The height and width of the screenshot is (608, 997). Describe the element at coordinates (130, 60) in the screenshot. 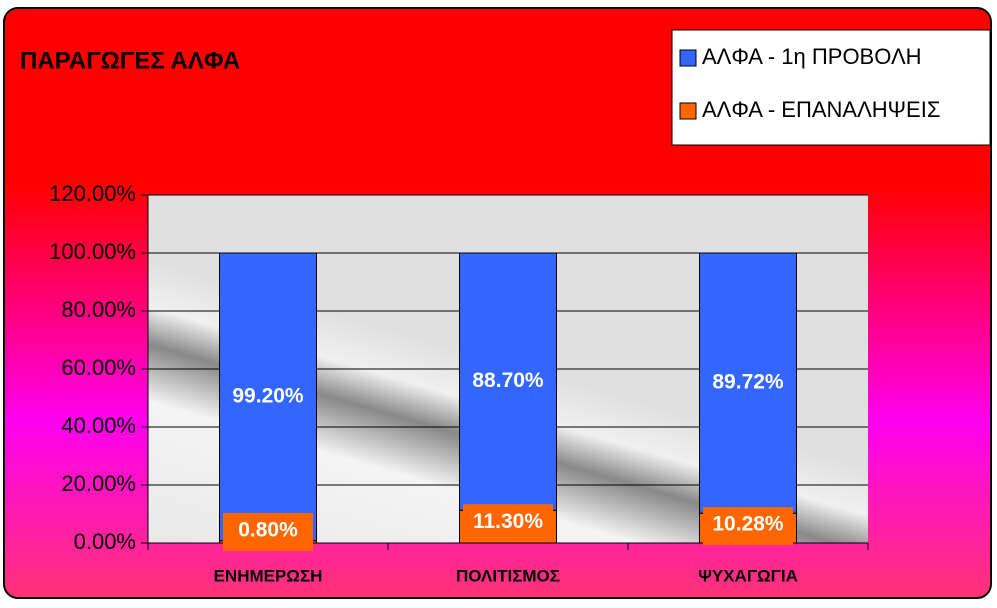

I see `chart-title: ΠΑΡΑΓΩΓΕΣ ΑΛΦΑ` at that location.